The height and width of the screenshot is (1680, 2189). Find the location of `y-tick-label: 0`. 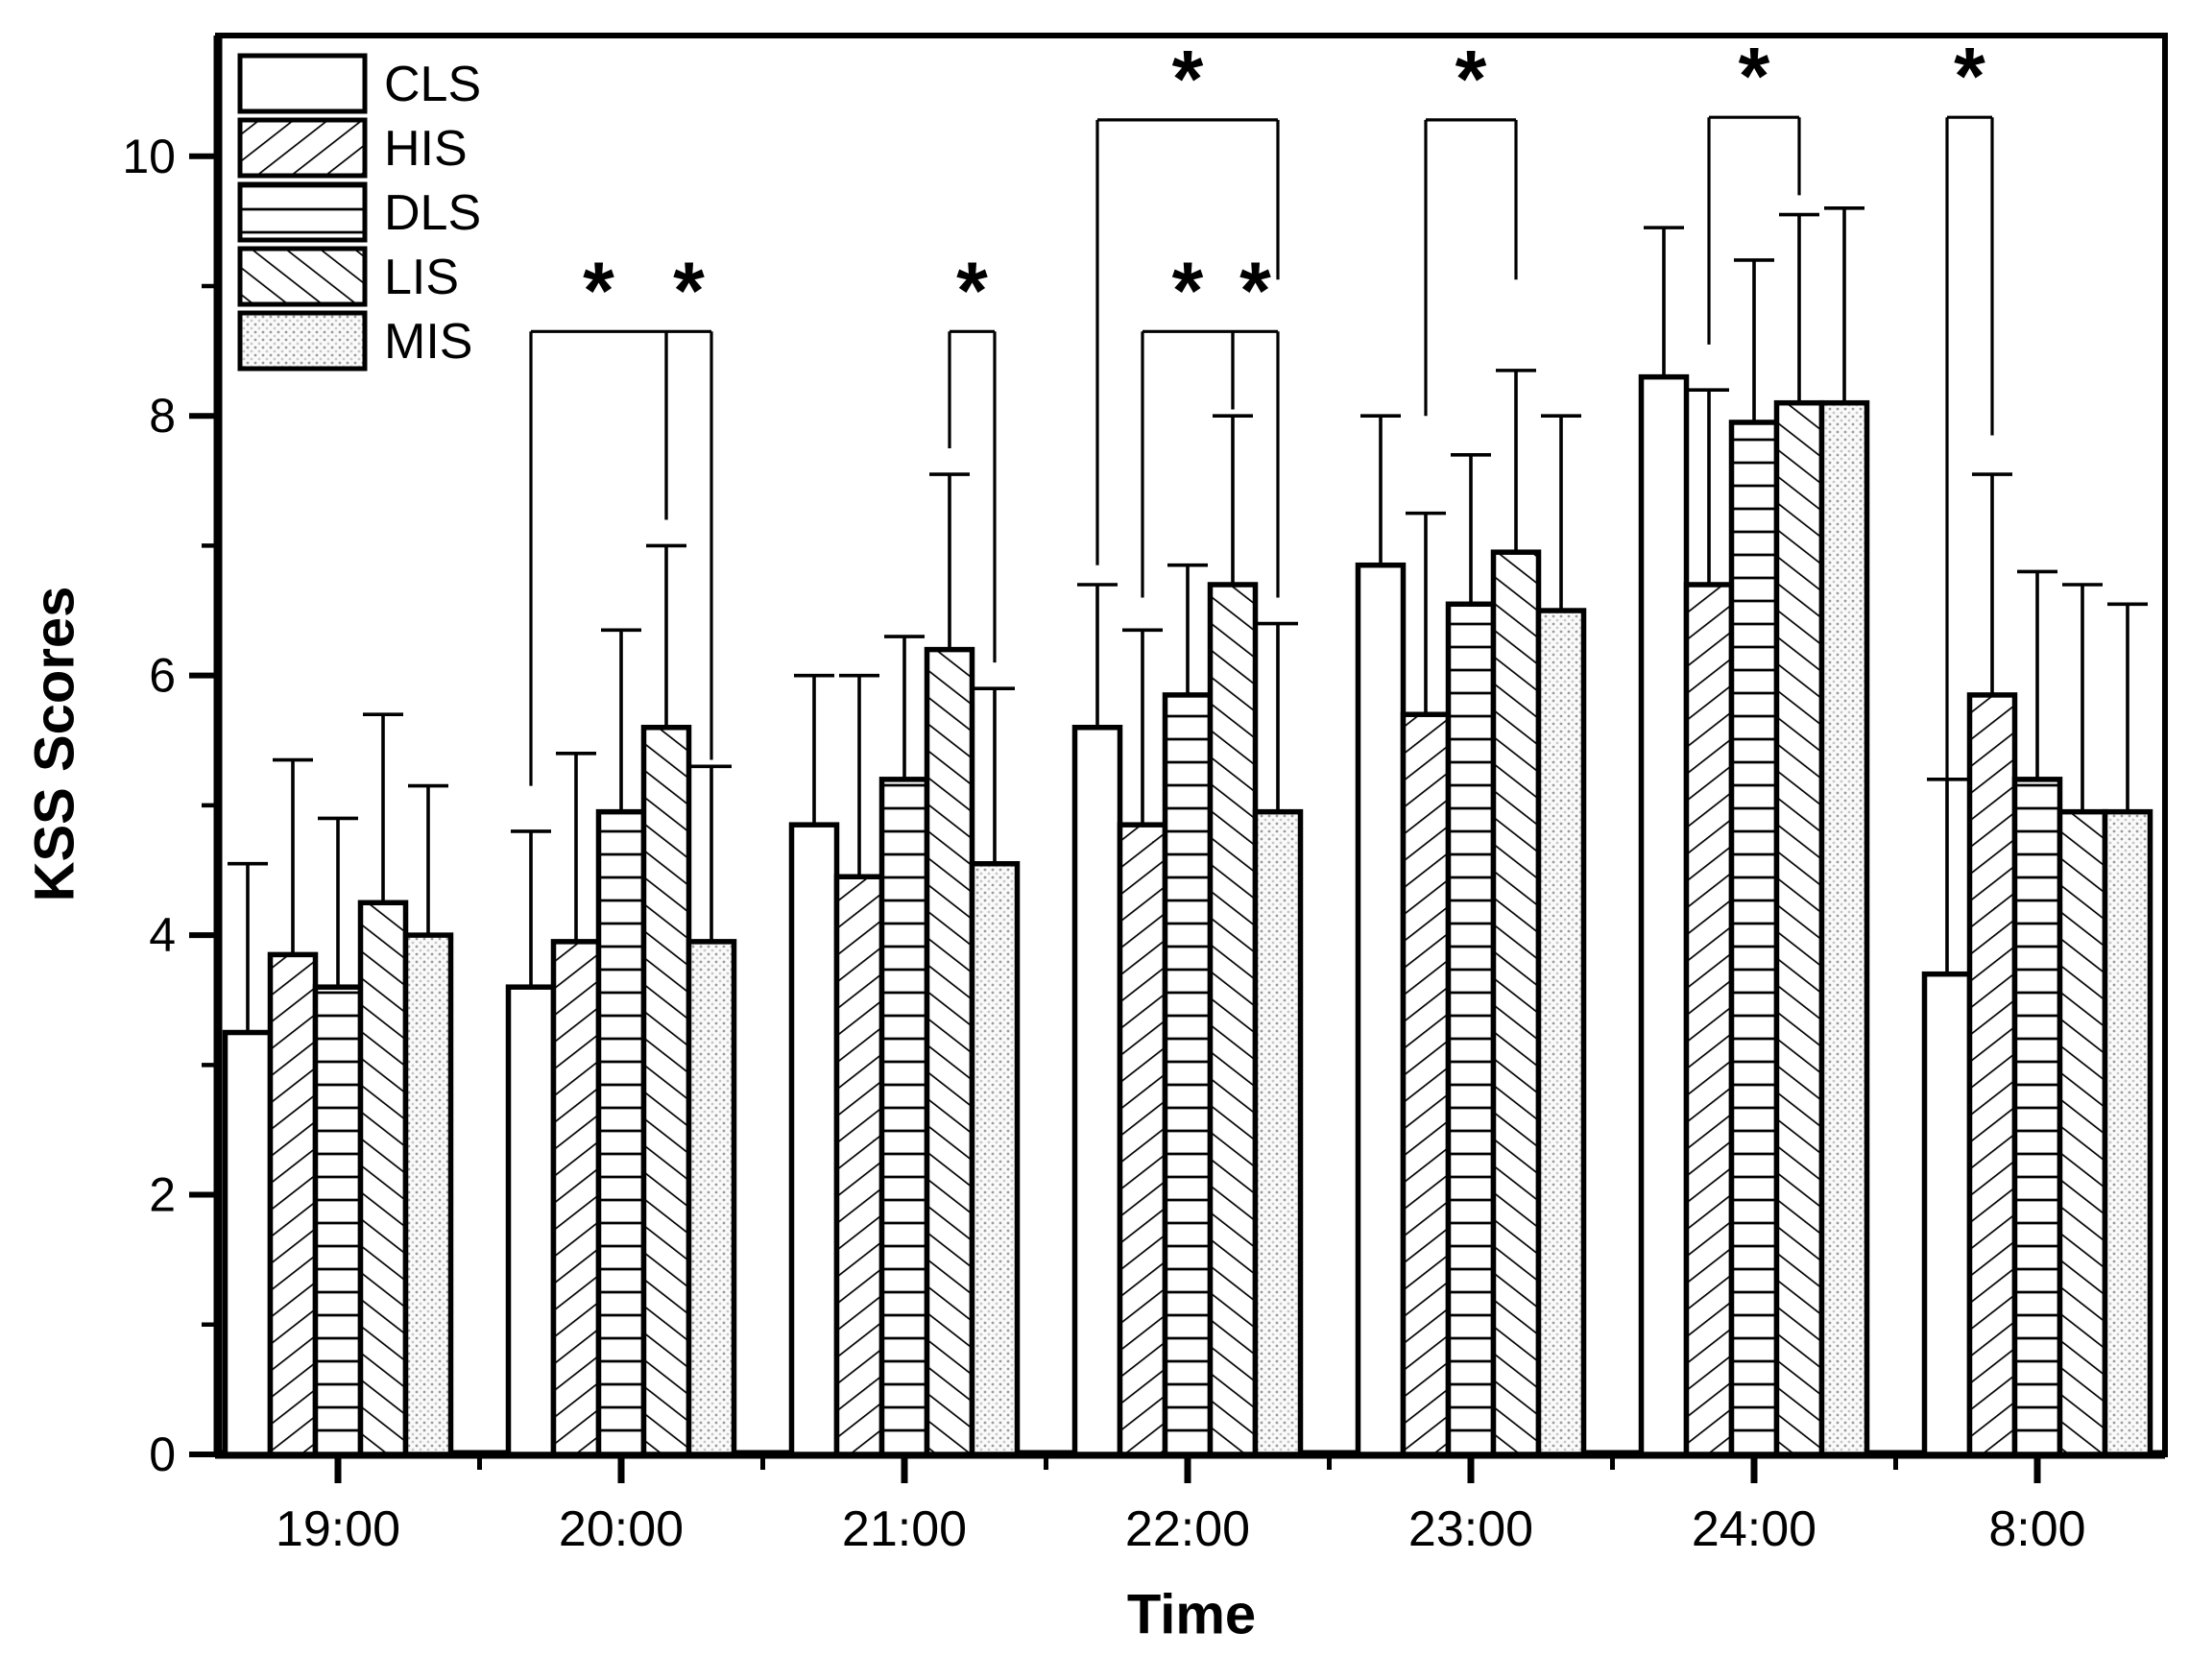

y-tick-label: 0 is located at coordinates (162, 1454).